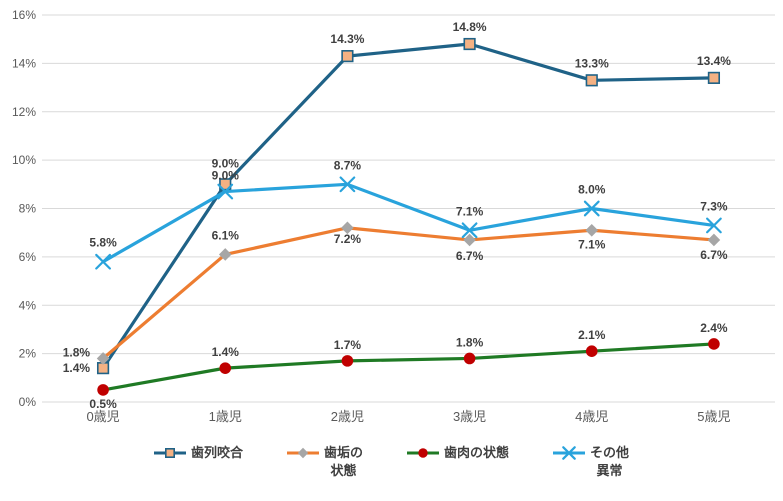 The height and width of the screenshot is (501, 783). I want to click on legend-circle-marker-icon, so click(423, 455).